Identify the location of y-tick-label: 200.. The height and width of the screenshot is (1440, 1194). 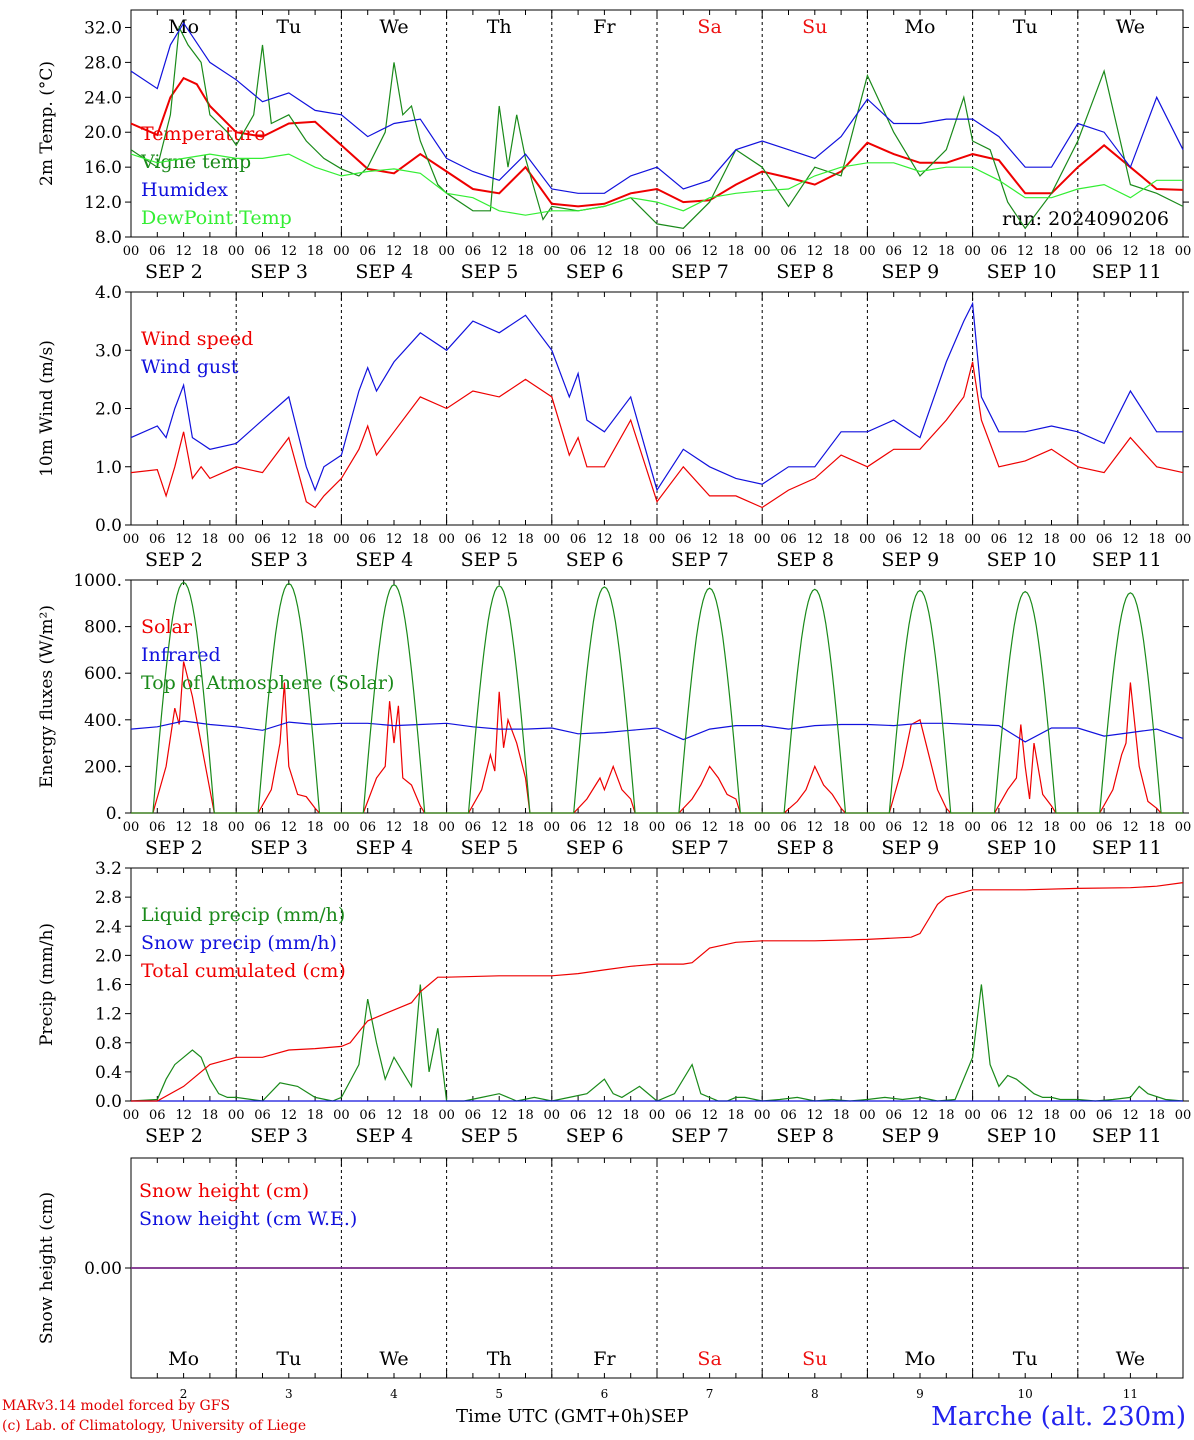
(103, 767).